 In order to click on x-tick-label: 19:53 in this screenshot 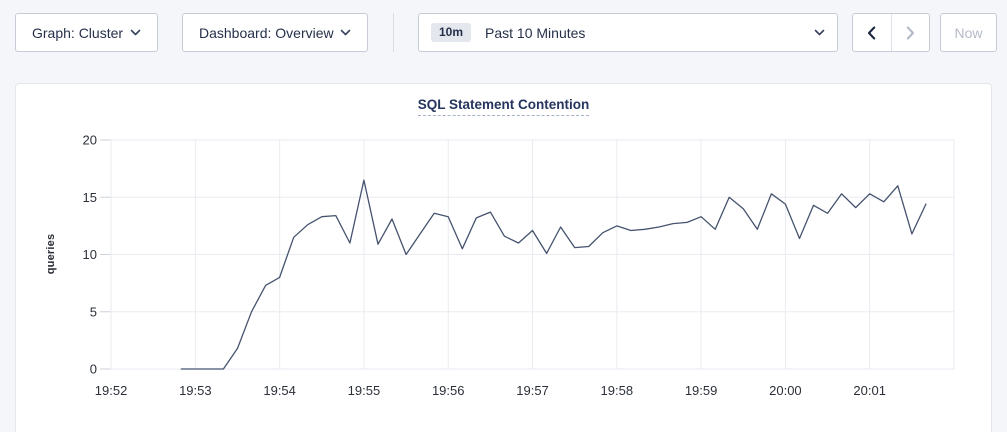, I will do `click(195, 390)`.